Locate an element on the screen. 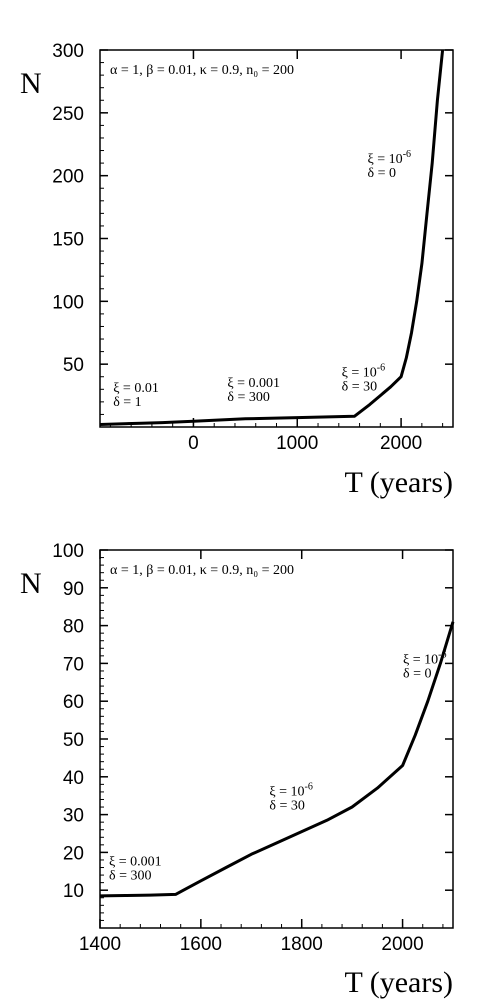 The image size is (478, 1005). y-tick-label: 30 is located at coordinates (73, 816).